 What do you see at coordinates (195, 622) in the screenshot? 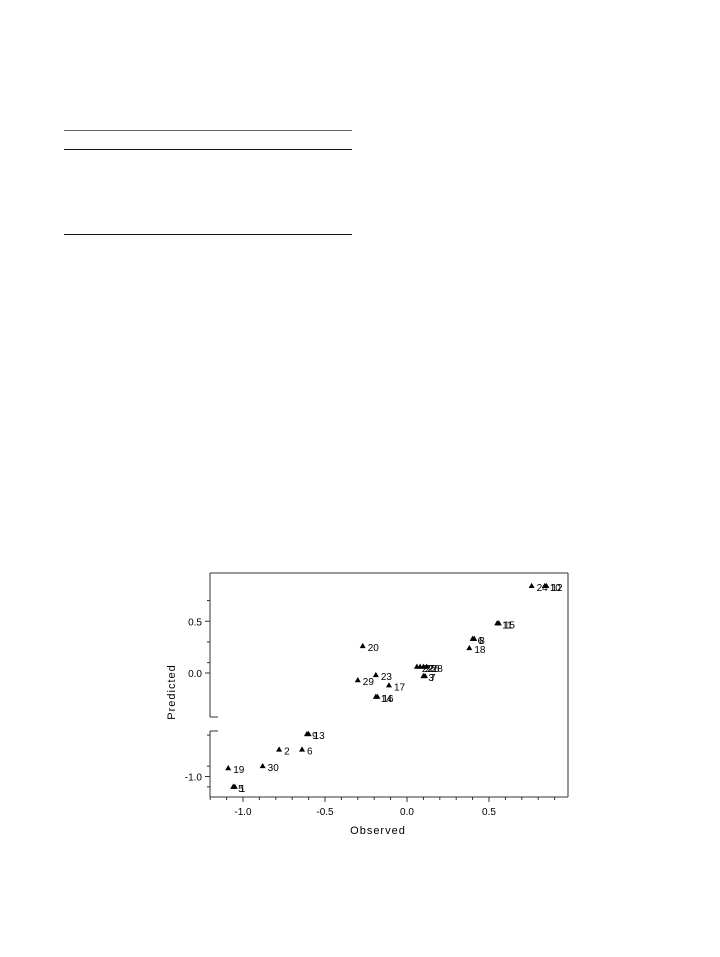
I see `y-tick-label: 0.5` at bounding box center [195, 622].